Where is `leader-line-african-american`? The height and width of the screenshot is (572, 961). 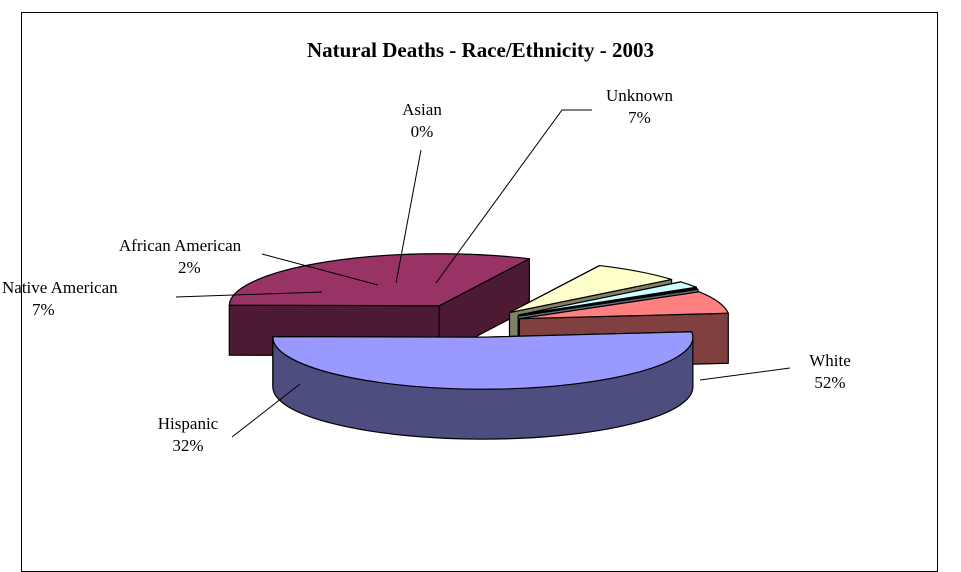 leader-line-african-american is located at coordinates (320, 269).